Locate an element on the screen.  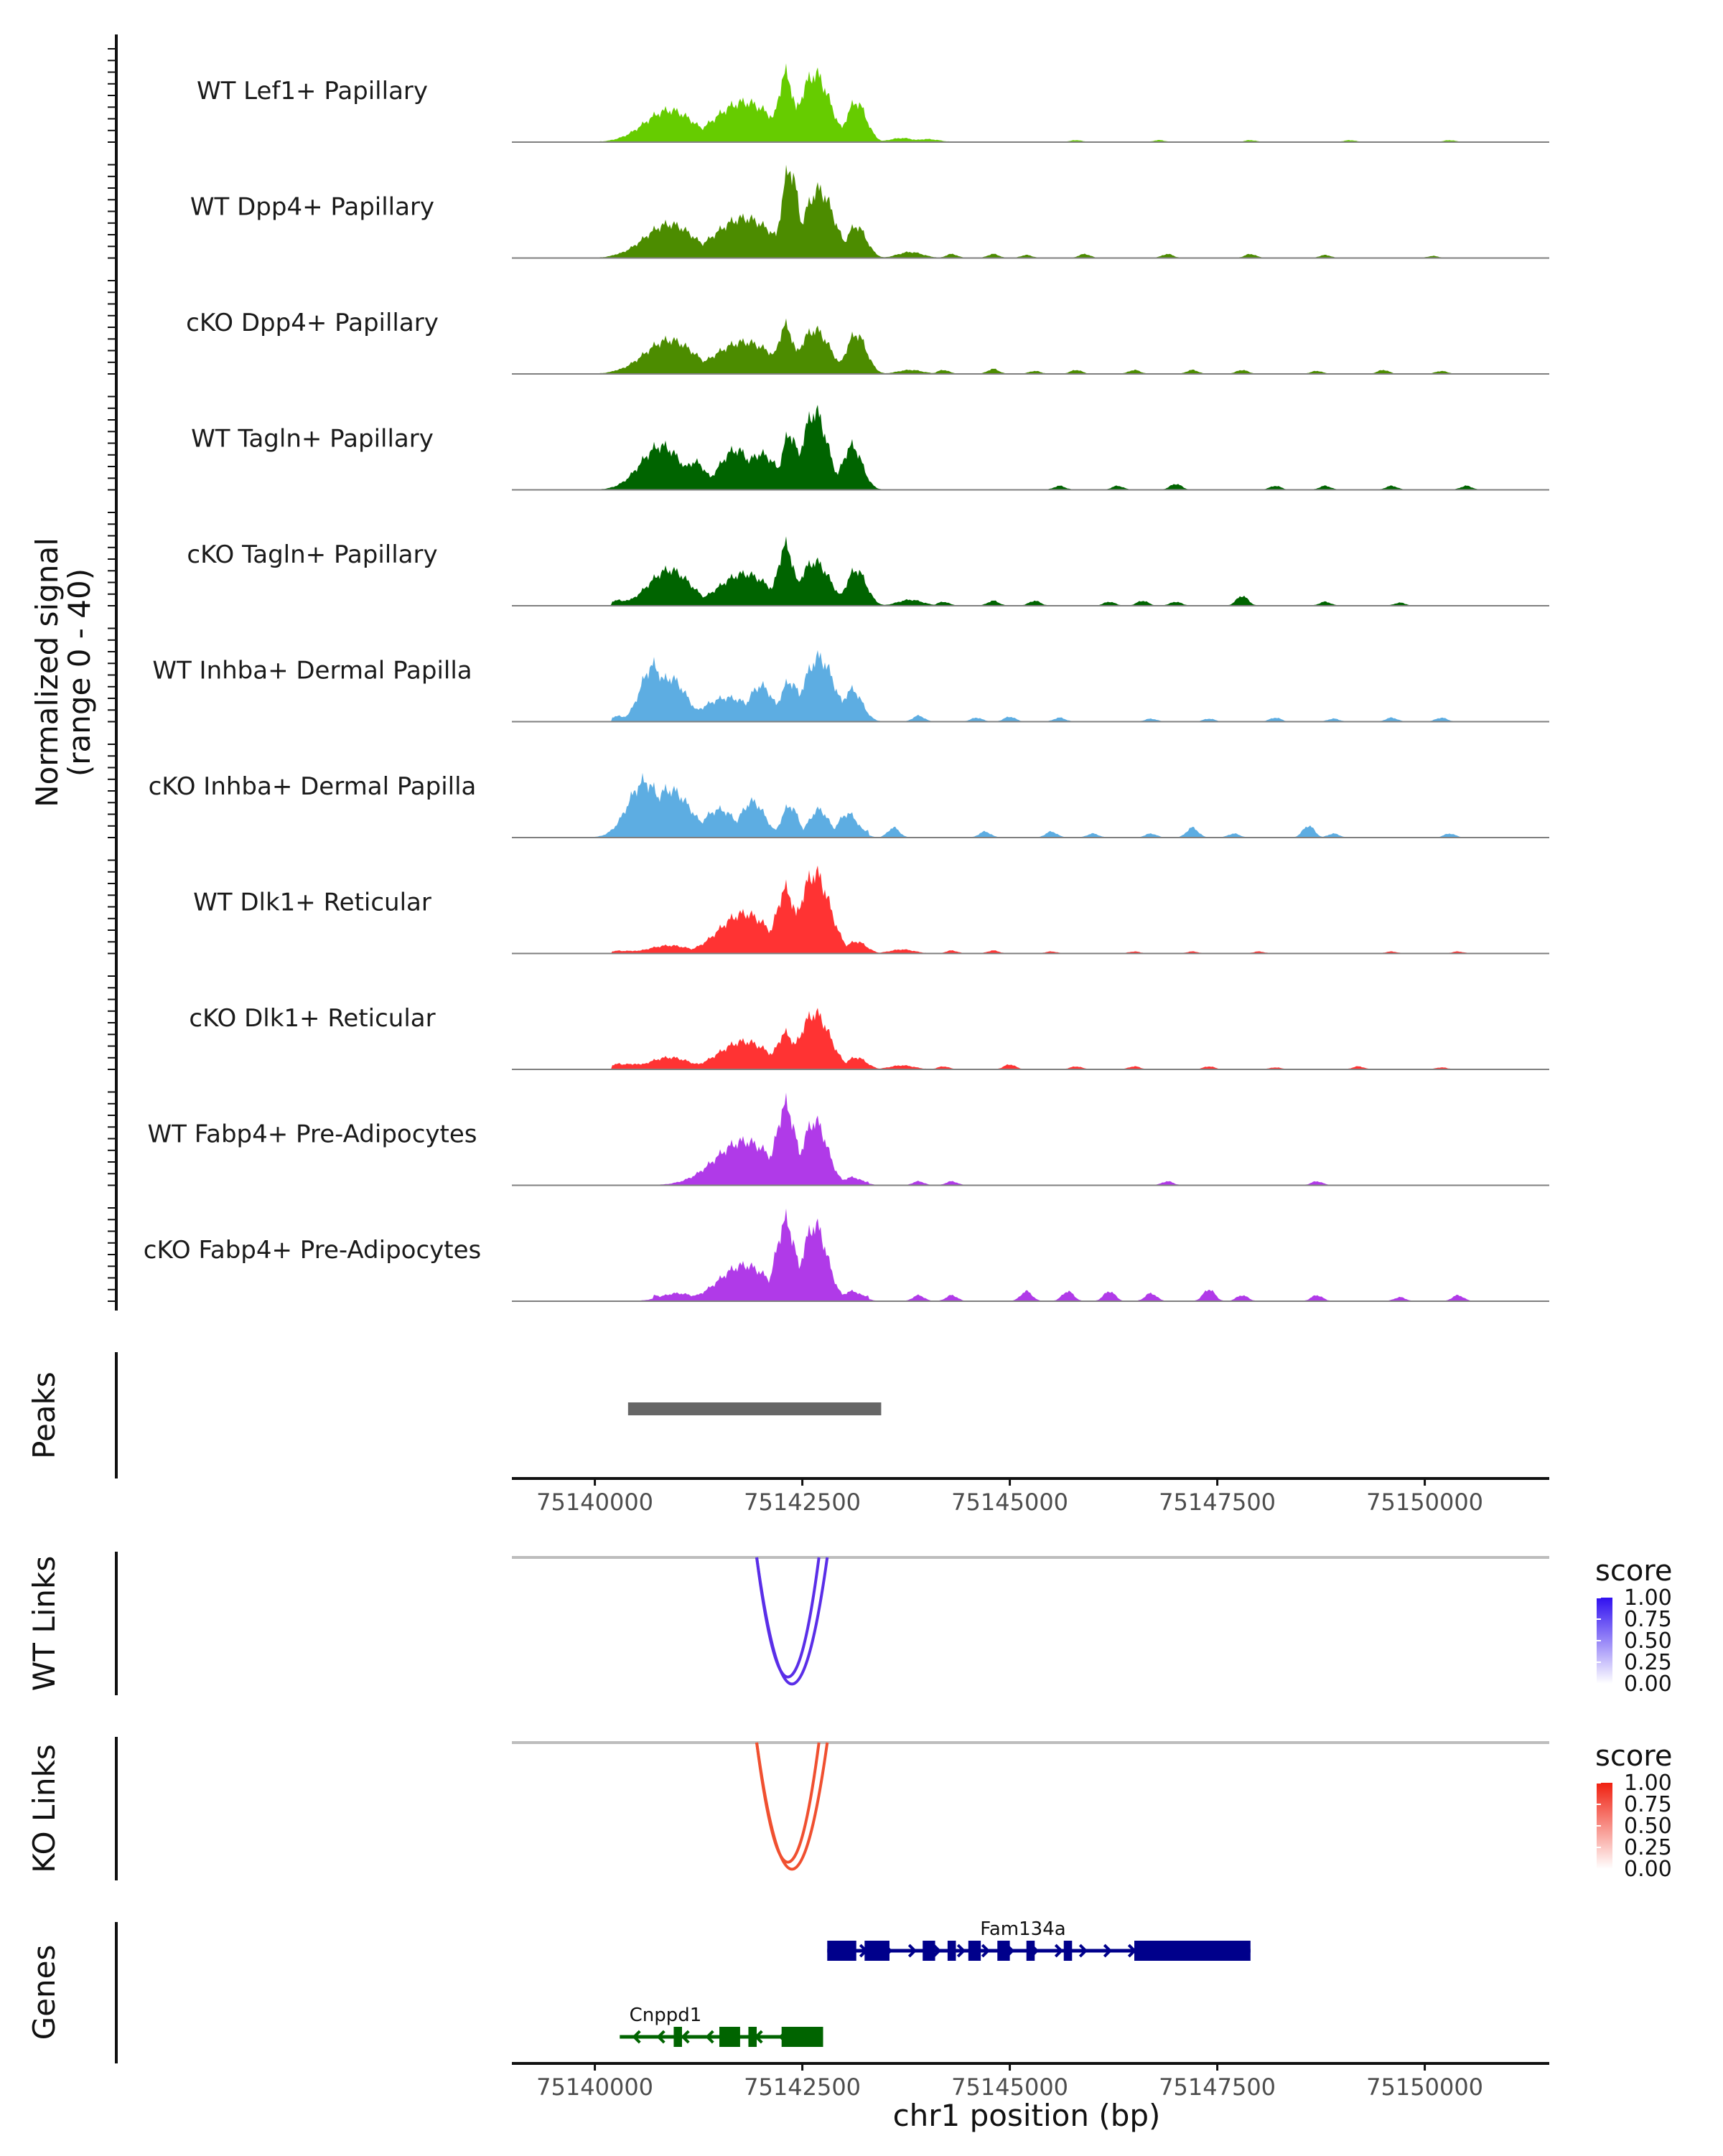
wt-legend-labels: 1.000.750.500.250.00 is located at coordinates (1634, 1641).